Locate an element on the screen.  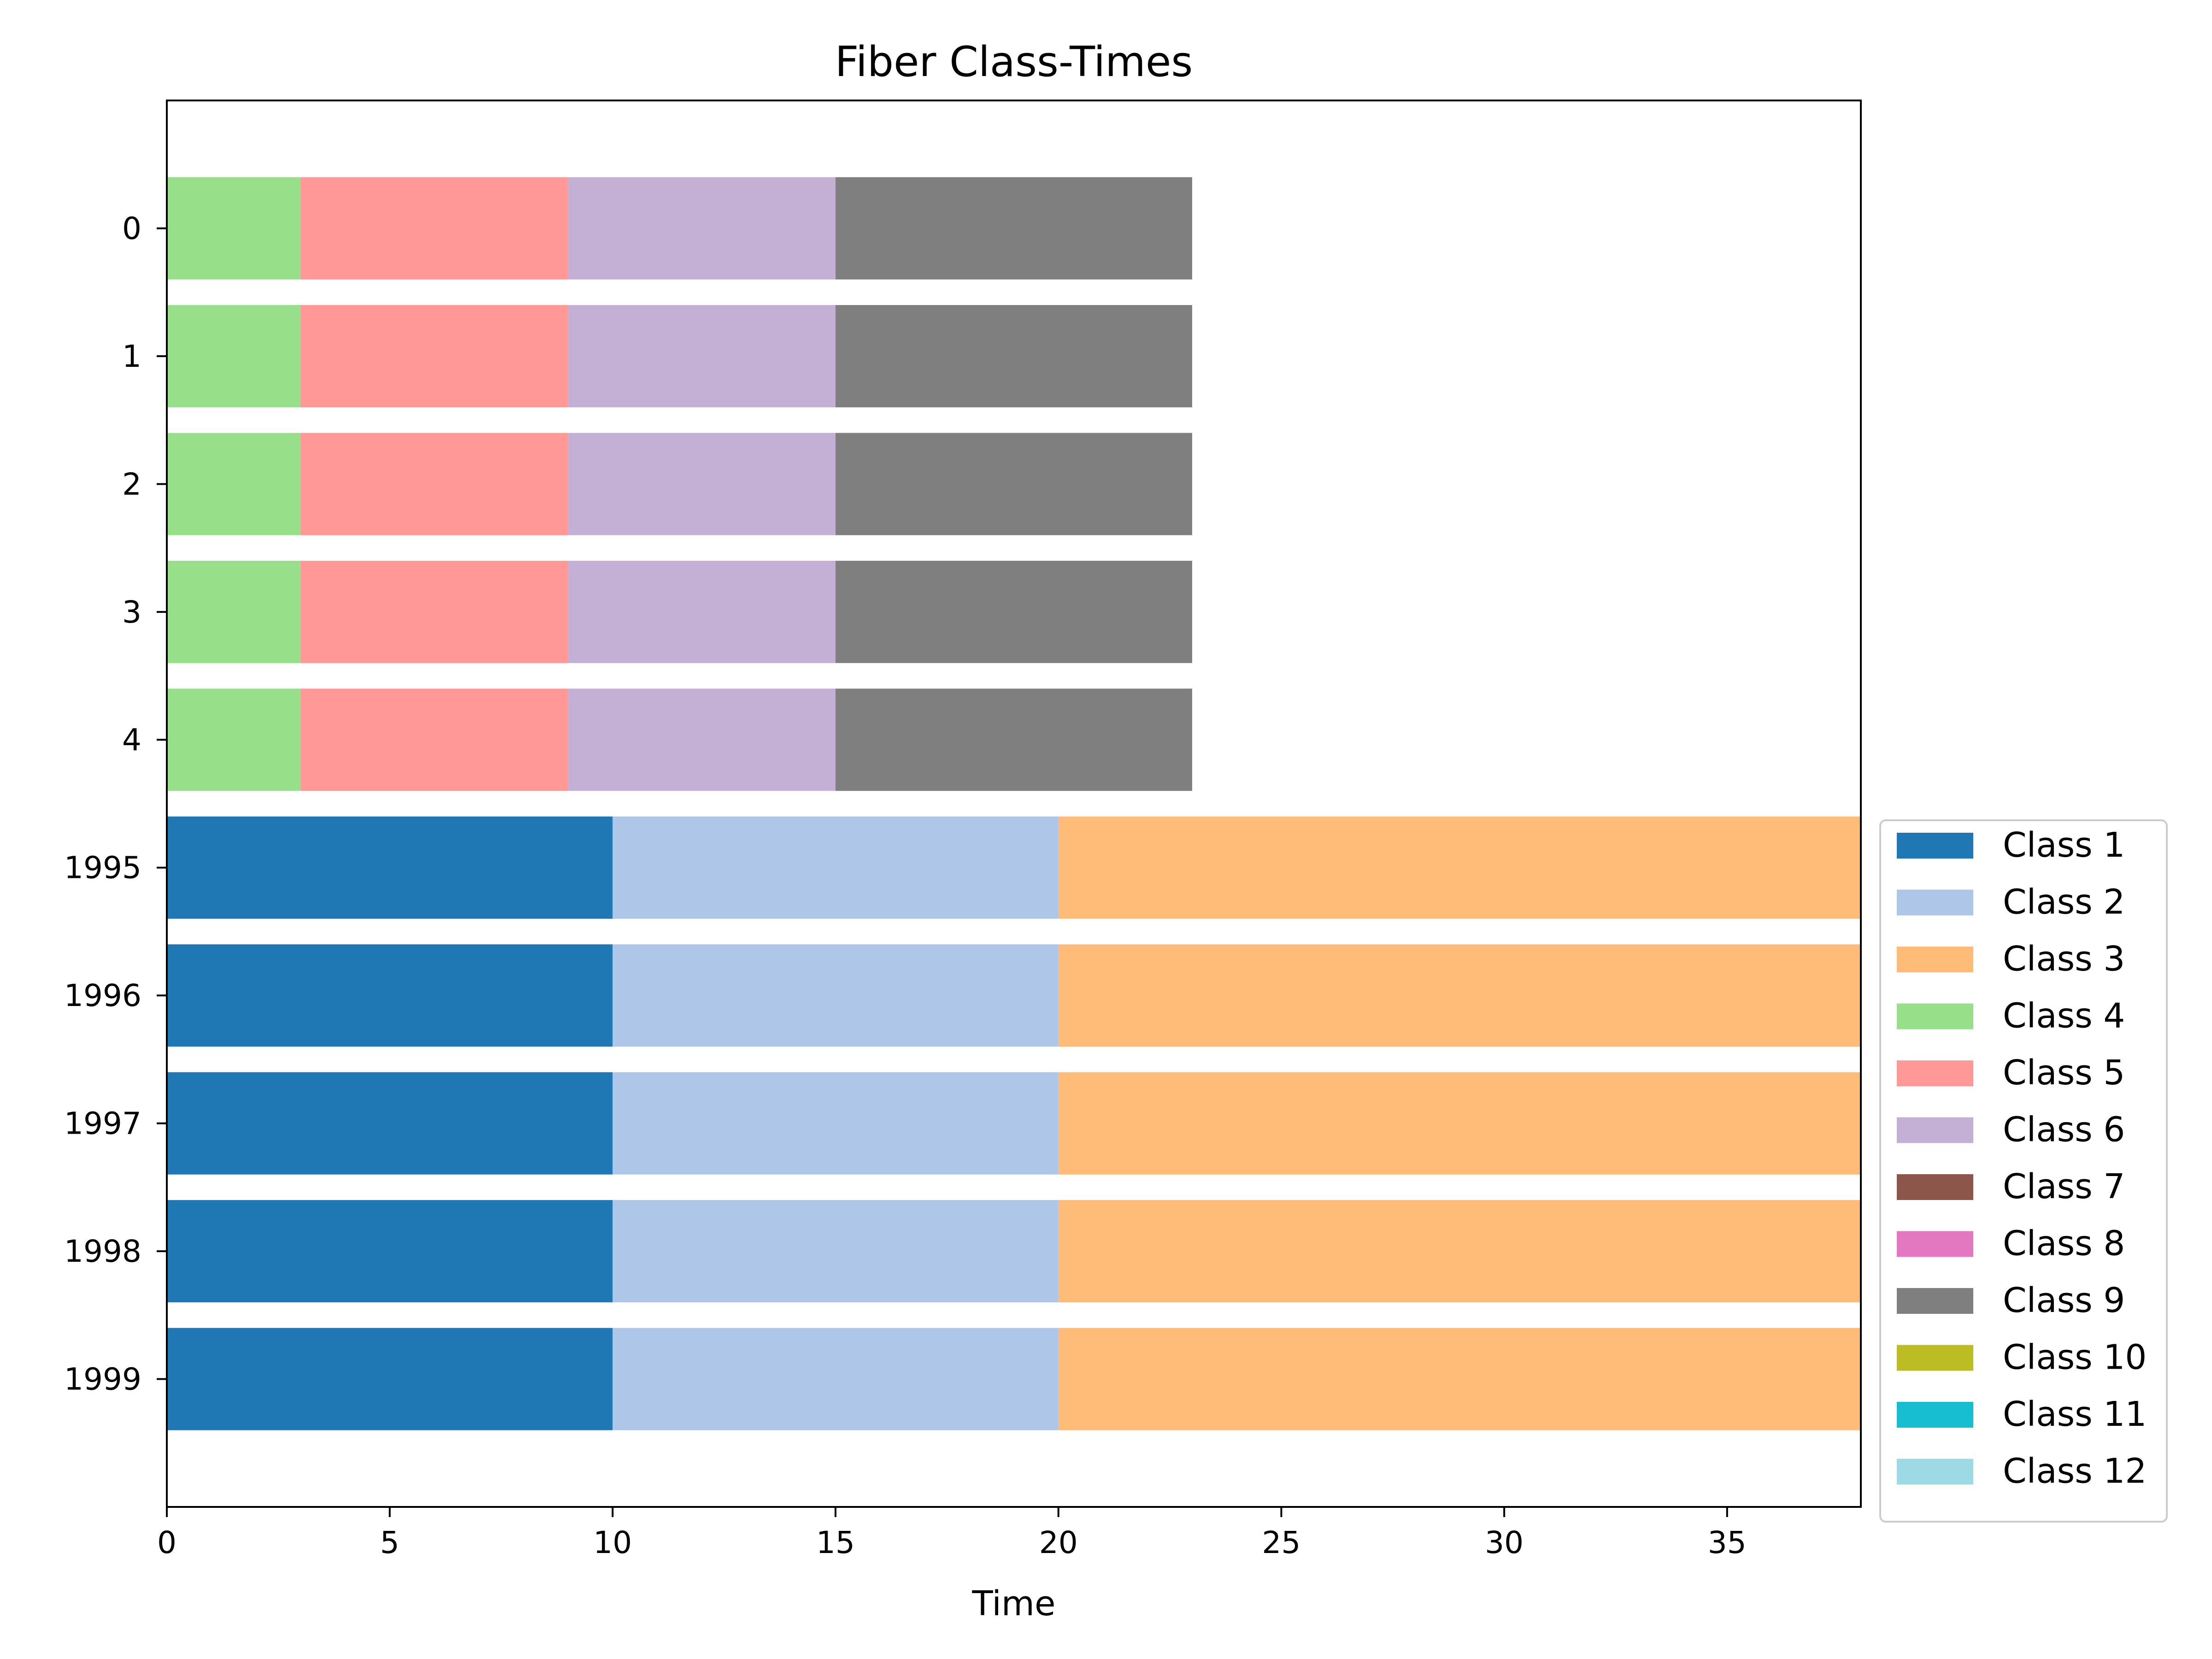
x-tick-label: 0 is located at coordinates (166, 1542).